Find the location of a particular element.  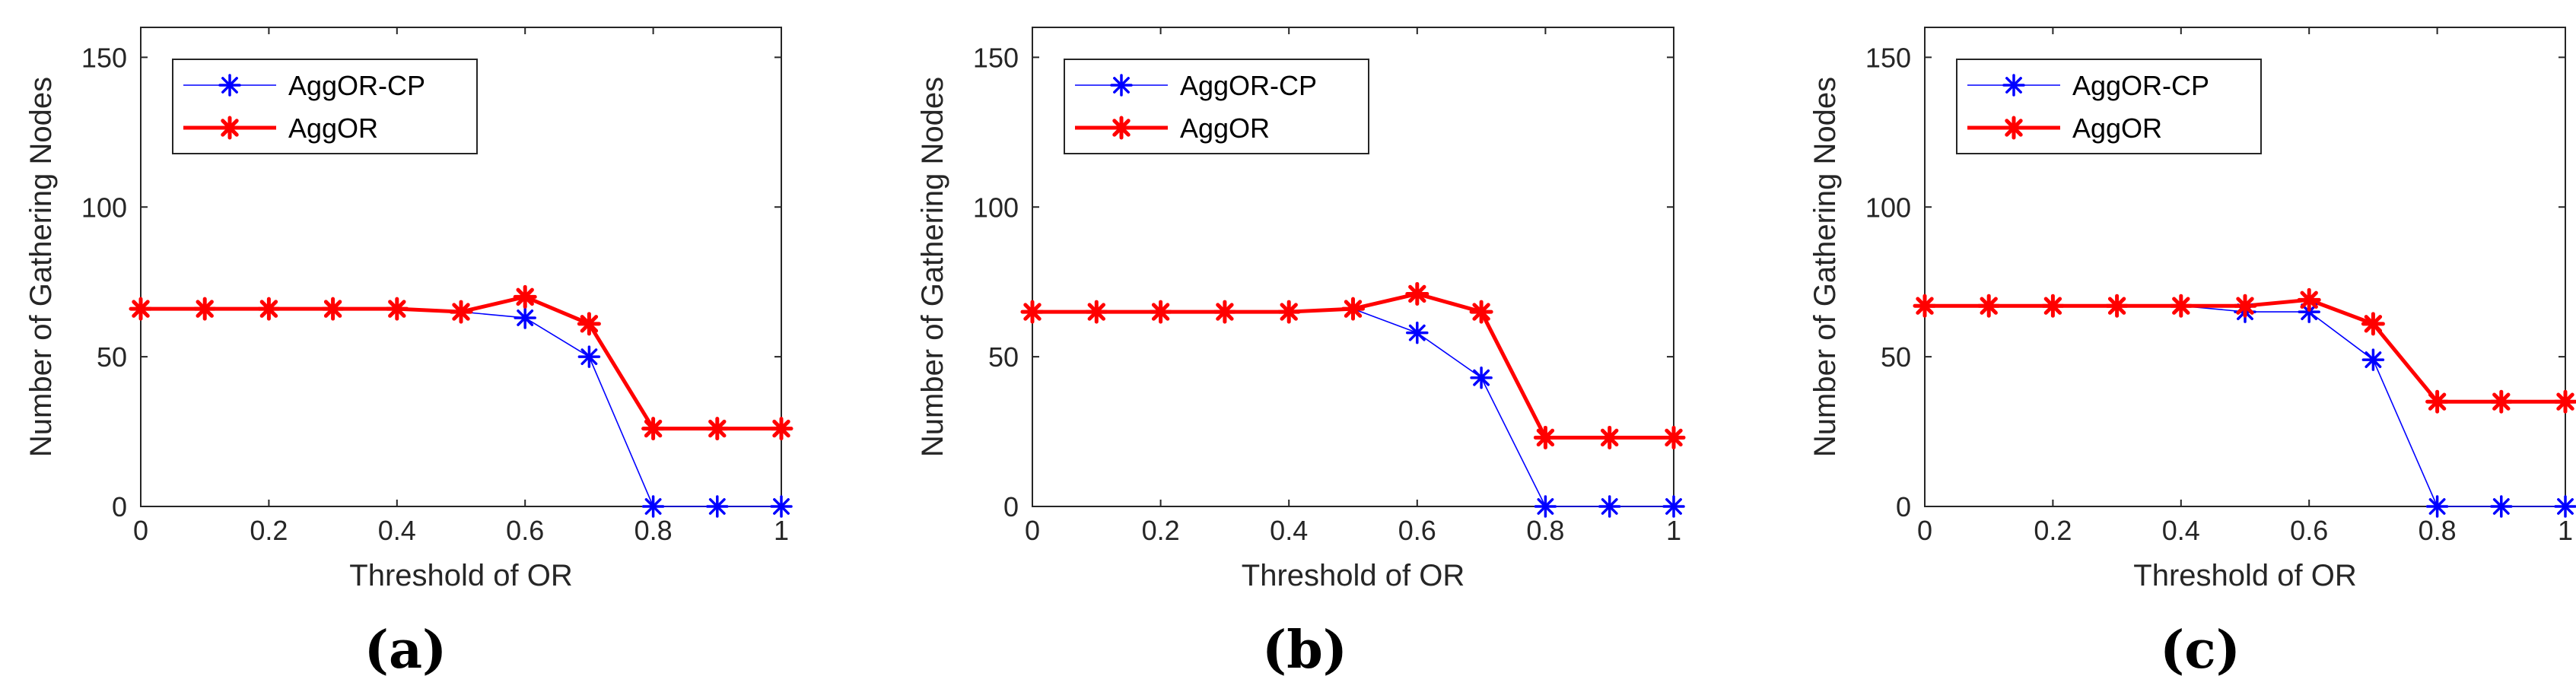

panel-label: (c) is located at coordinates (2200, 650).